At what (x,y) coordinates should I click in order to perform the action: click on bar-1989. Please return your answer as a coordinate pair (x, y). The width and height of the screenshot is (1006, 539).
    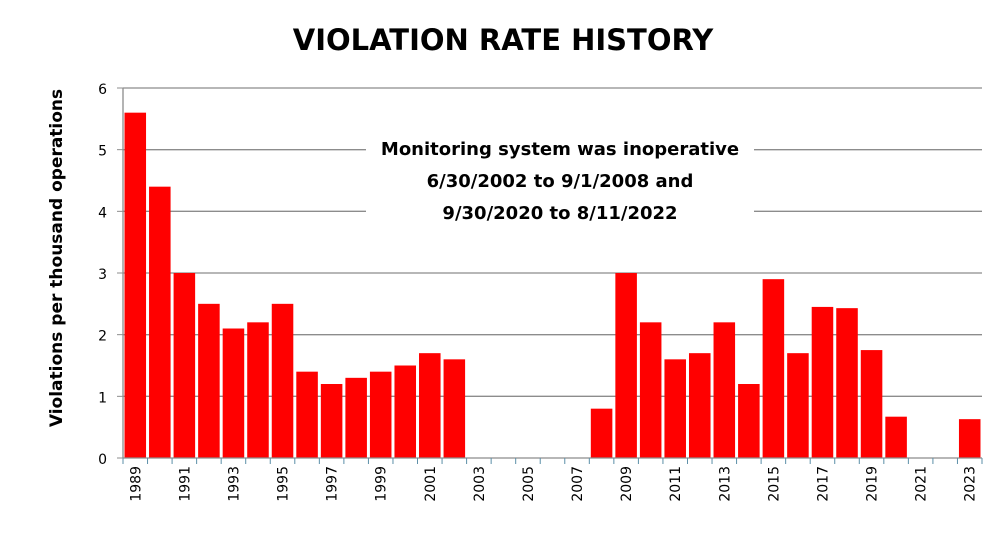
    Looking at the image, I should click on (135, 285).